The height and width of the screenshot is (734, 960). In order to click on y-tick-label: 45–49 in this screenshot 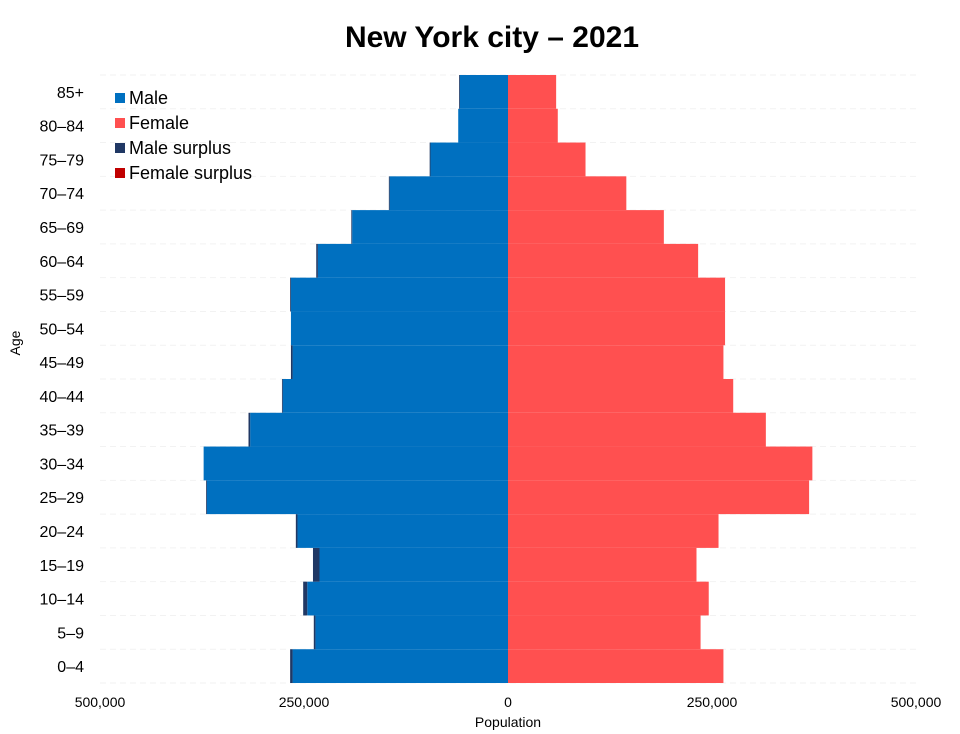, I will do `click(62, 363)`.